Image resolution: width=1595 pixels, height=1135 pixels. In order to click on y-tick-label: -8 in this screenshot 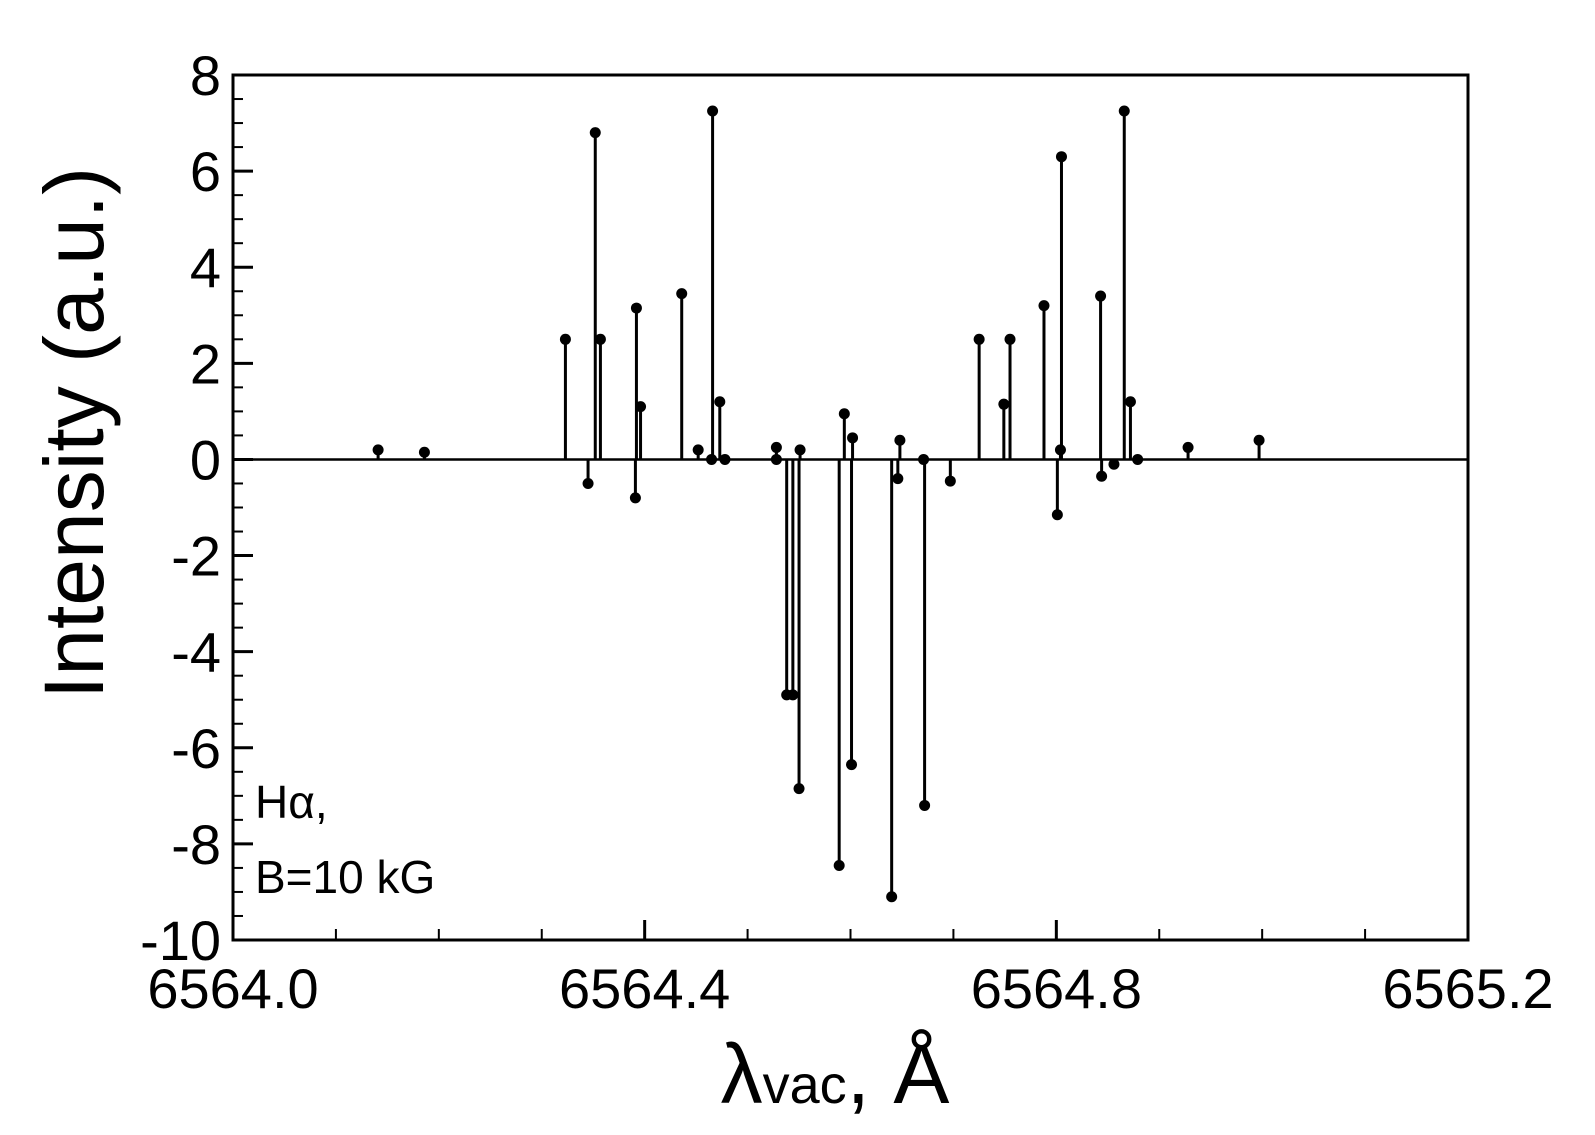, I will do `click(196, 844)`.